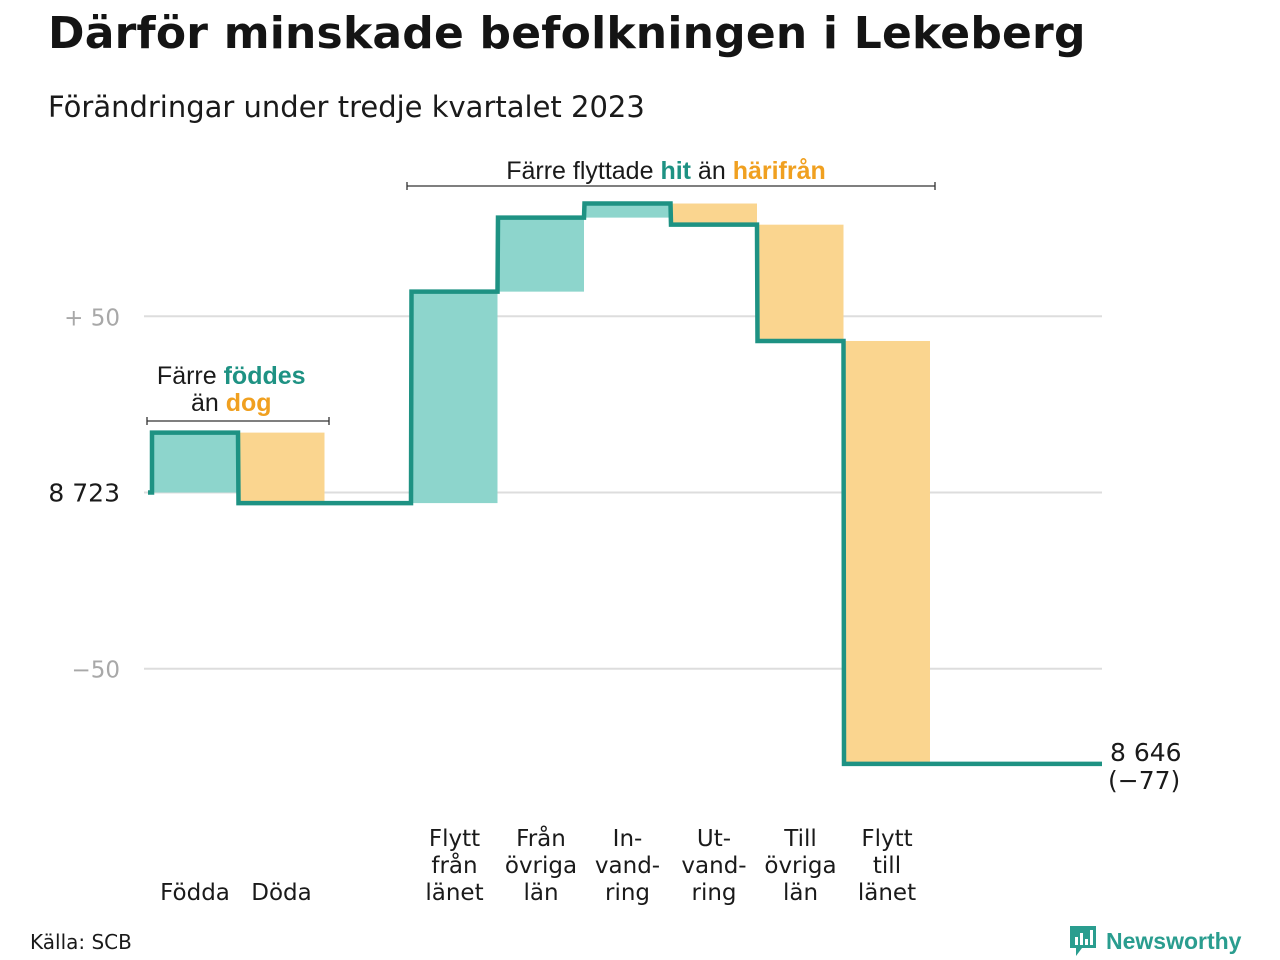 This screenshot has height=960, width=1280. I want to click on category-label: Från, so click(541, 838).